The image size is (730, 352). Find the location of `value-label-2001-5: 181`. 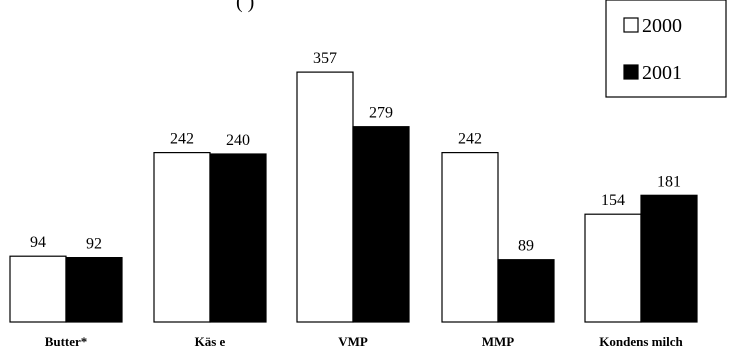

value-label-2001-5: 181 is located at coordinates (669, 181).